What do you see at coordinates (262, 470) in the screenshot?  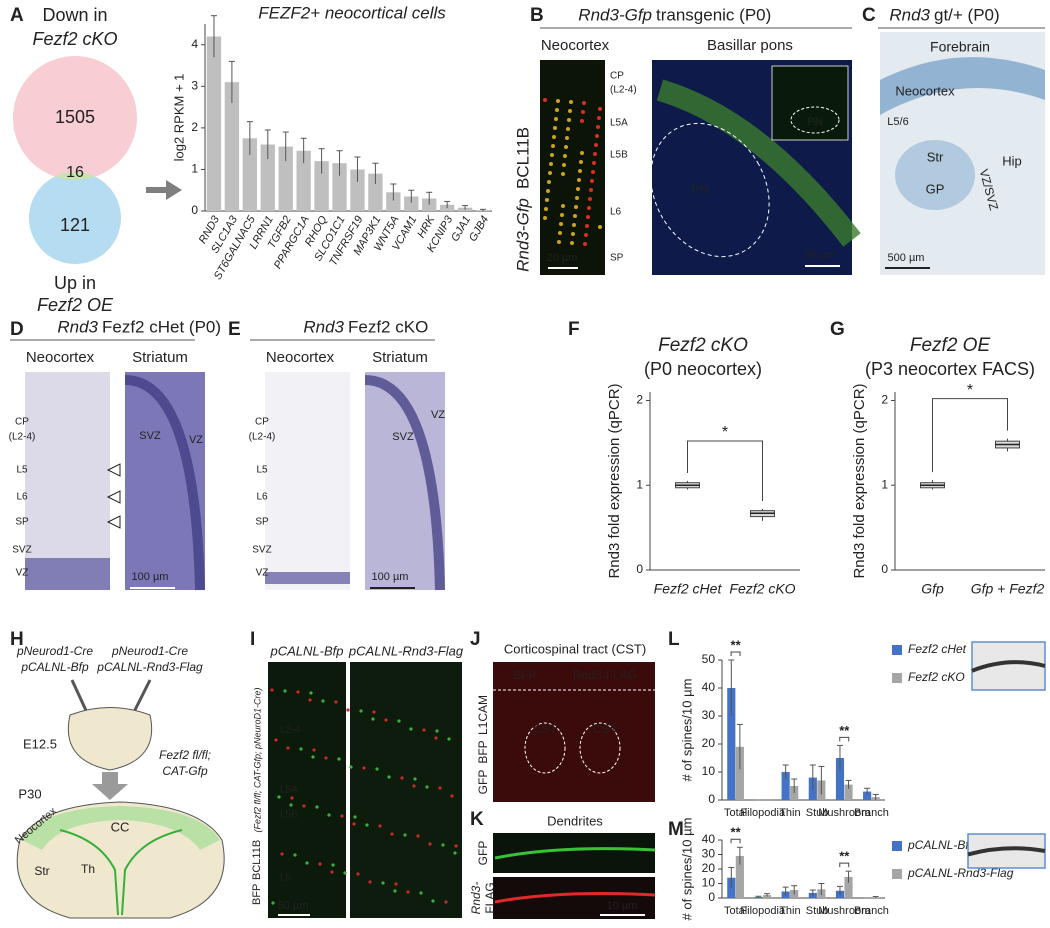 I see `label: L5` at bounding box center [262, 470].